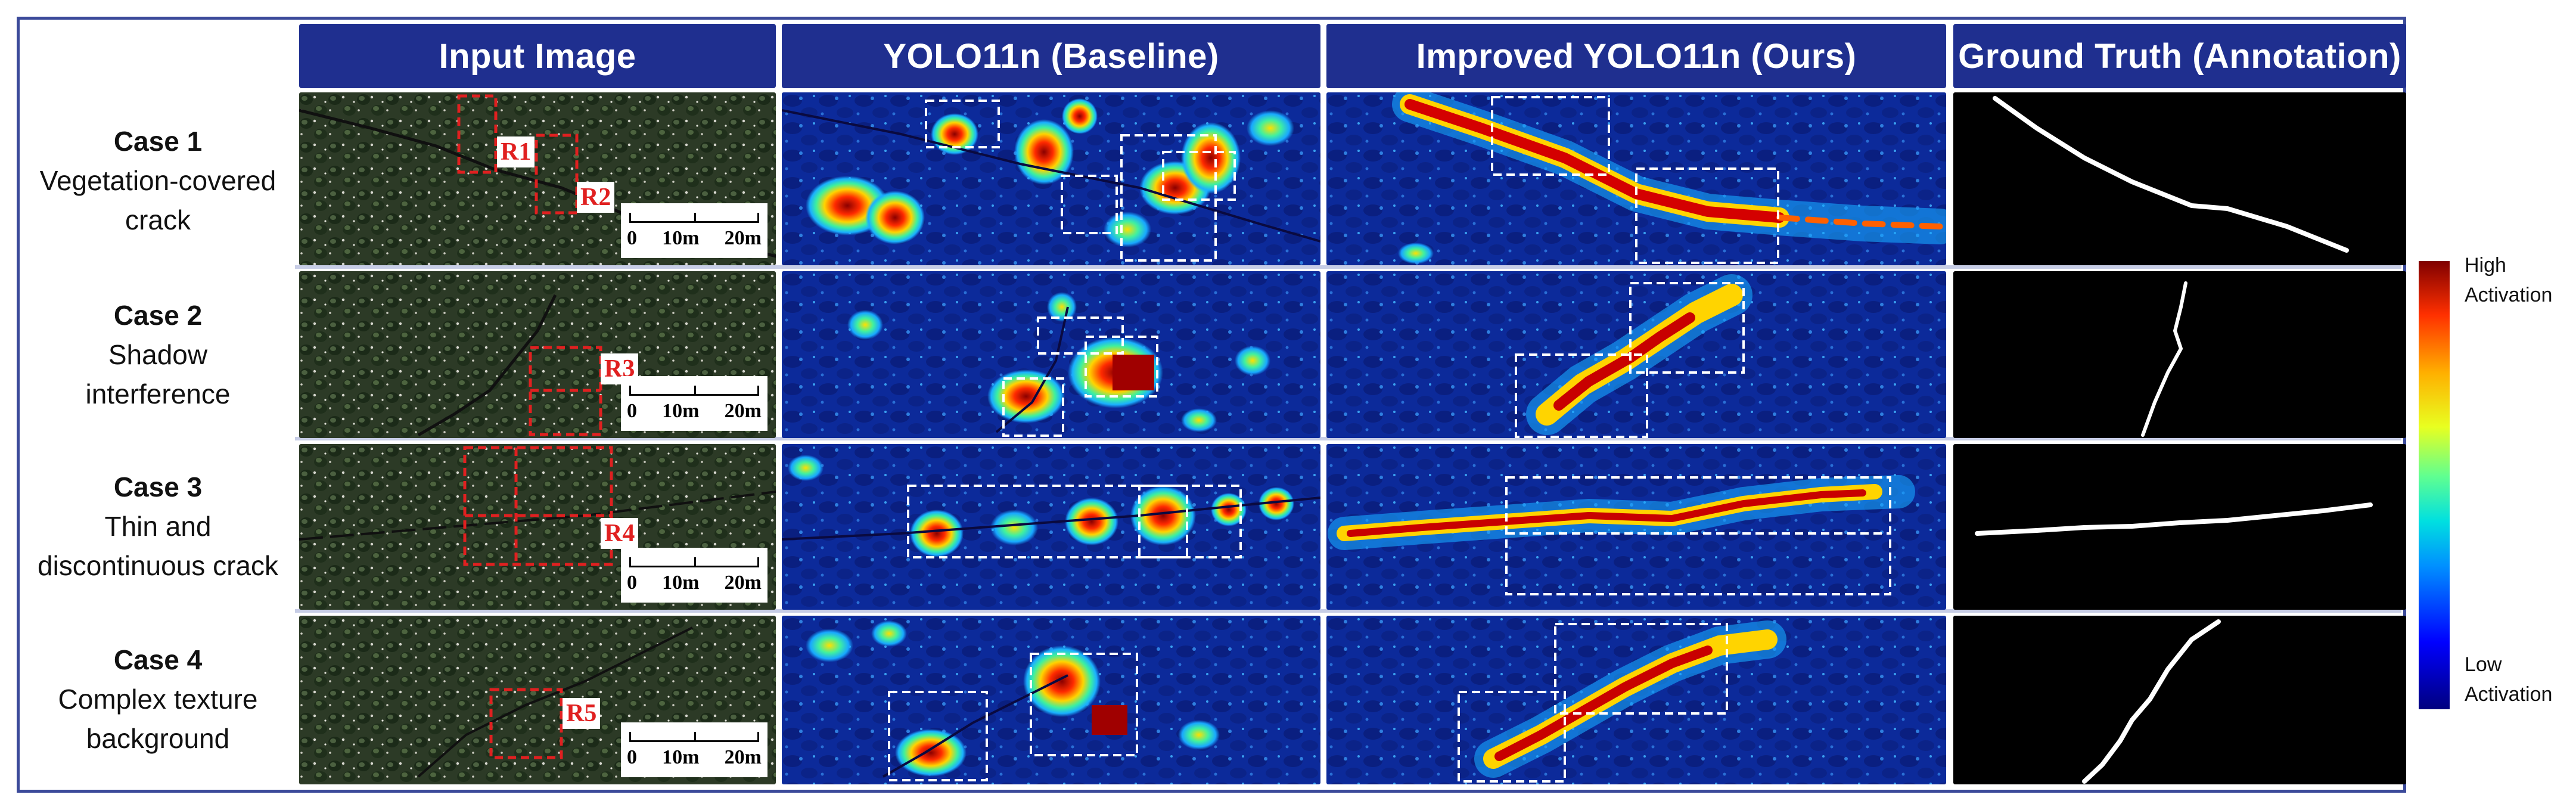 The width and height of the screenshot is (2576, 810). What do you see at coordinates (537, 527) in the screenshot?
I see `input-image-case-3: R4 0 10m 20m` at bounding box center [537, 527].